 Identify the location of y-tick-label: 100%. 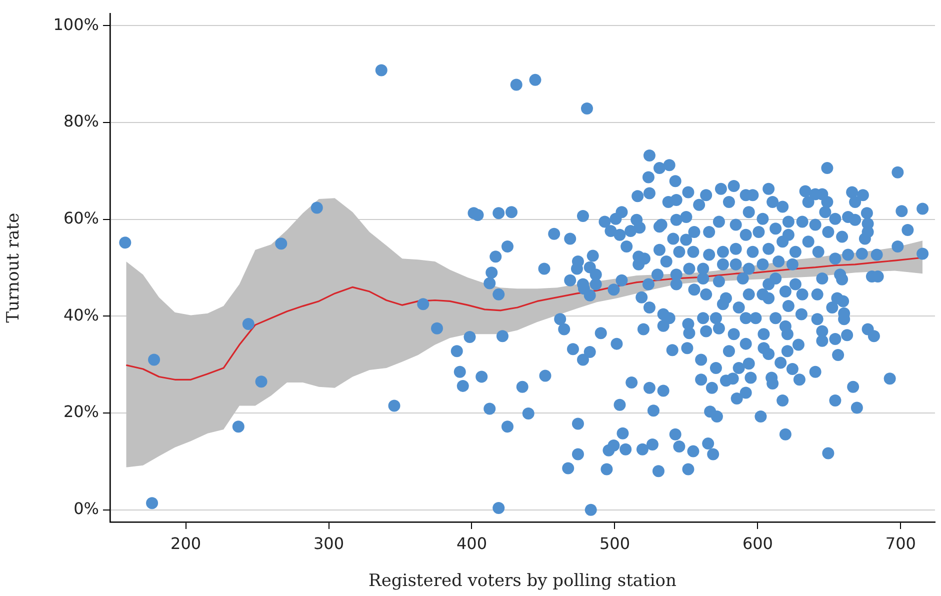
(76, 24).